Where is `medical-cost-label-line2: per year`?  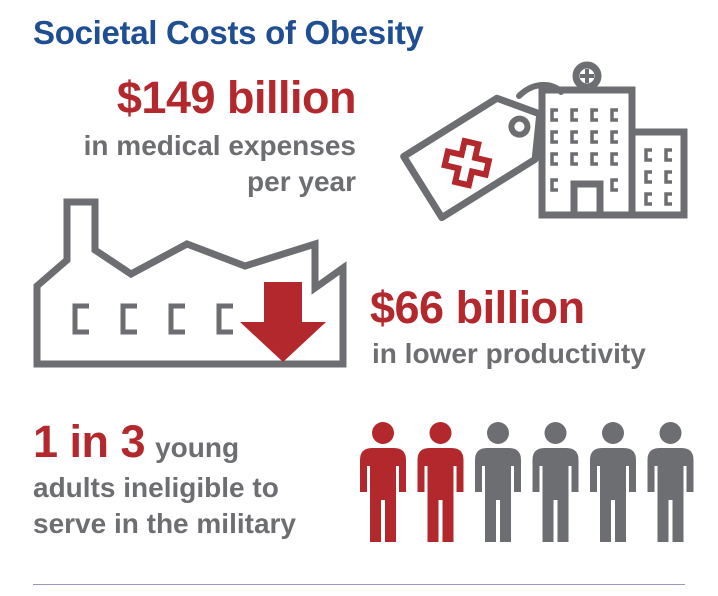 medical-cost-label-line2: per year is located at coordinates (301, 181).